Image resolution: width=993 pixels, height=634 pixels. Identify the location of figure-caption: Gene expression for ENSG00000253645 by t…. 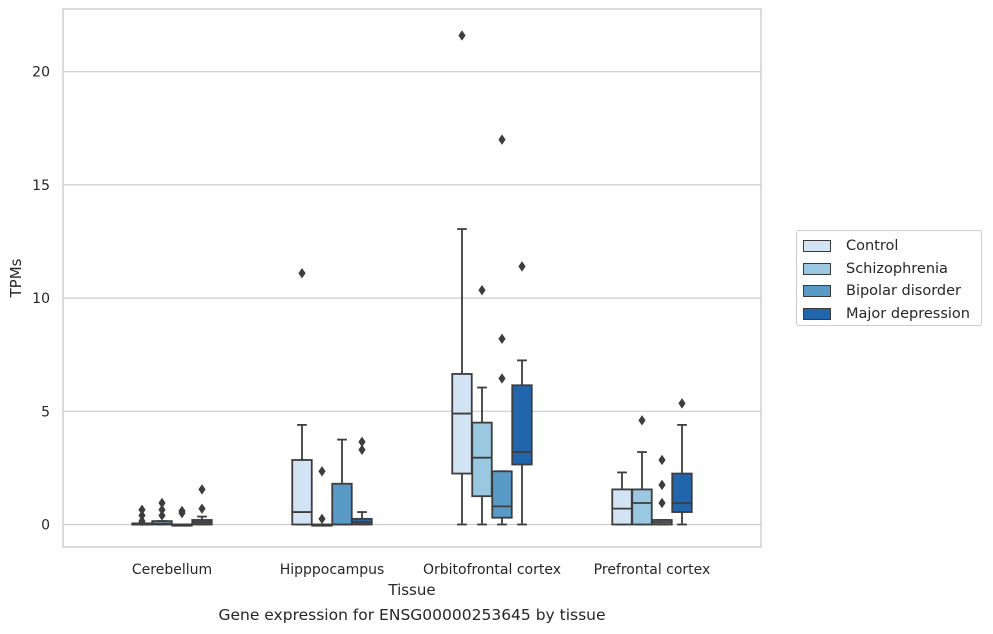
(412, 615).